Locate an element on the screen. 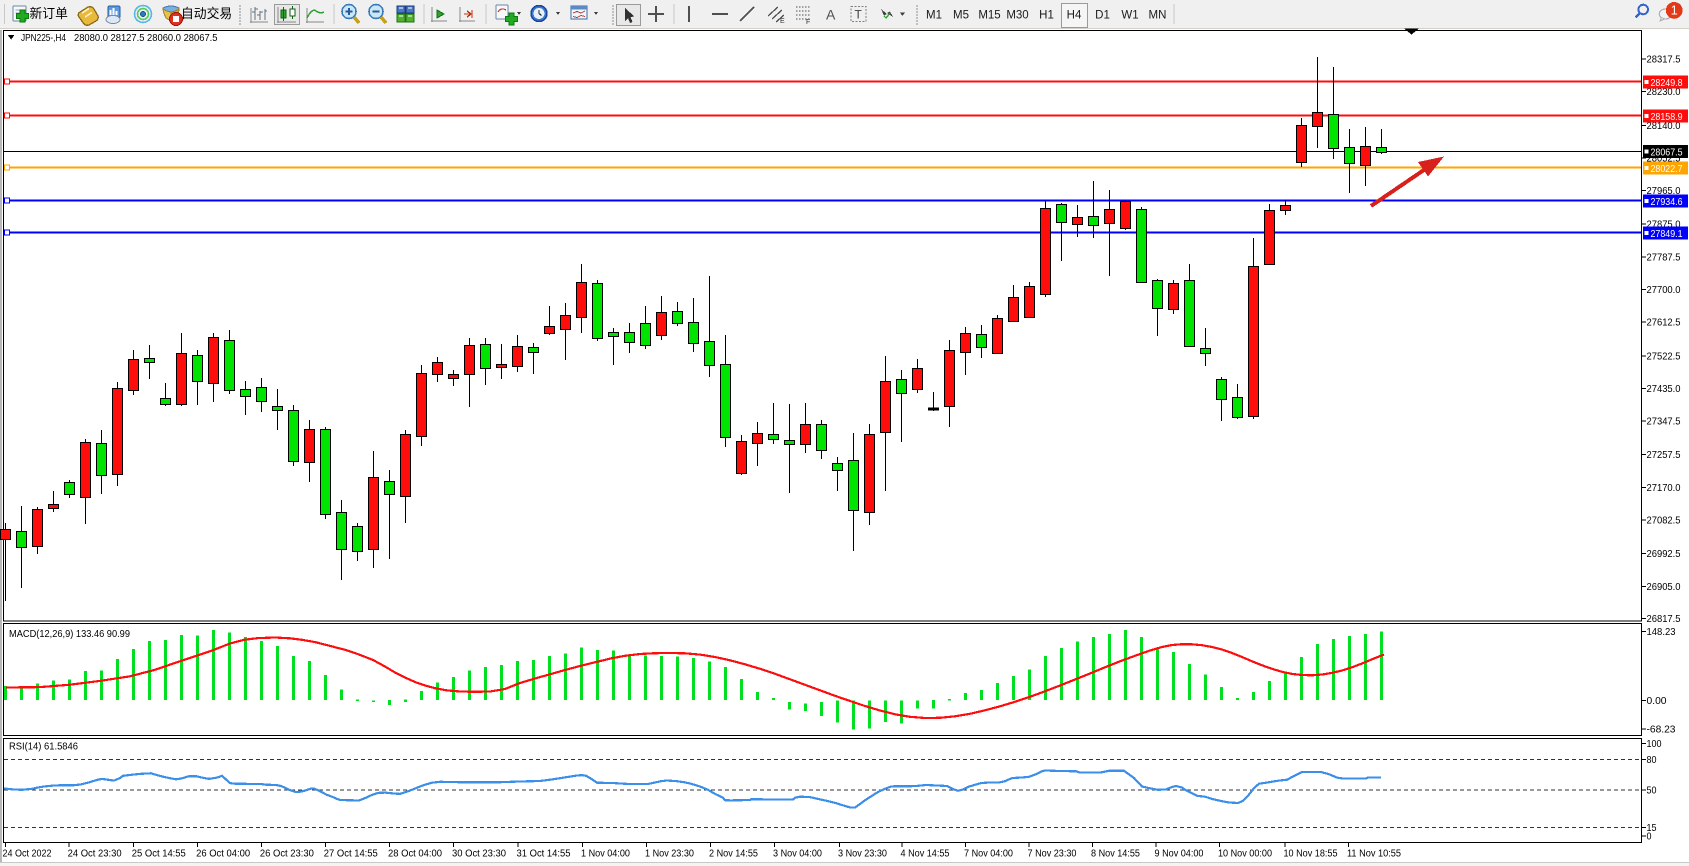 This screenshot has width=1689, height=866. svg-text: 7 Nov 23:30 is located at coordinates (1052, 854).